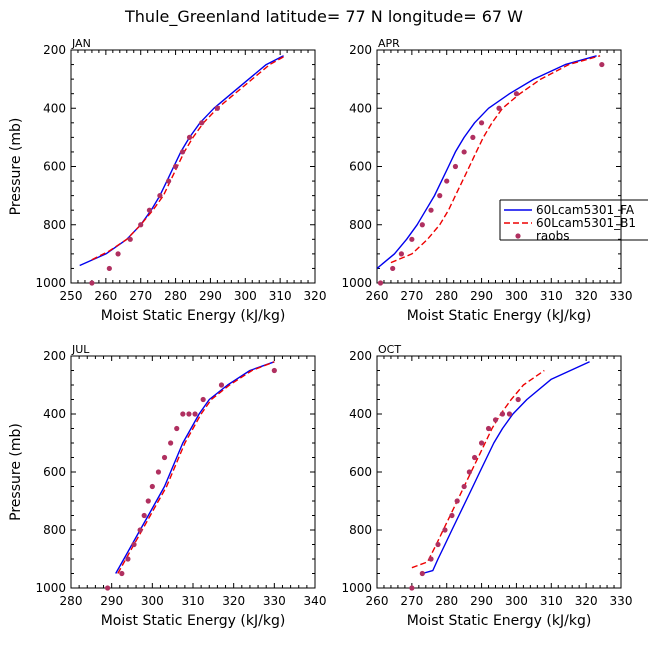 The image size is (648, 649). I want to click on panel-label: JUL, so click(80, 349).